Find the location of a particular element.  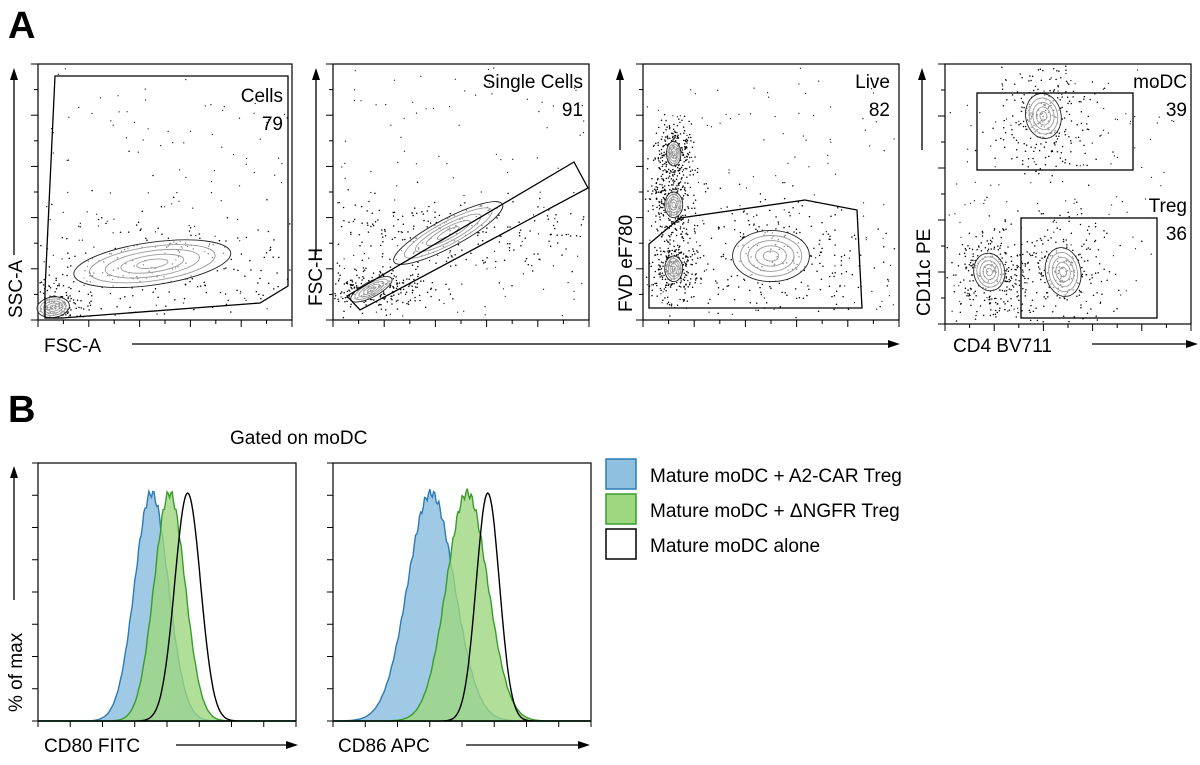

contour-ring is located at coordinates (771, 256).